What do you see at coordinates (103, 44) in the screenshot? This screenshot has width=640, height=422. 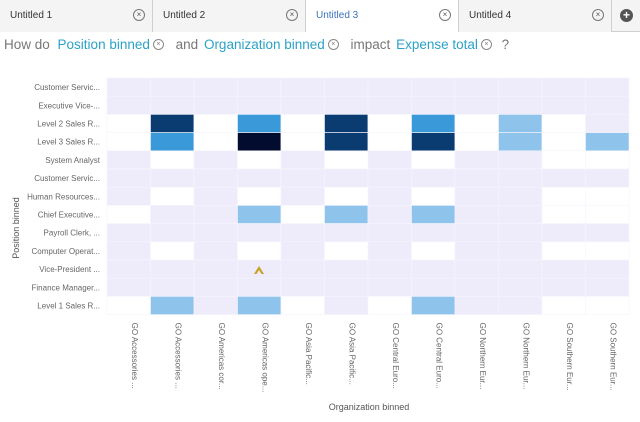 I see `field-position-binned: Position binned` at bounding box center [103, 44].